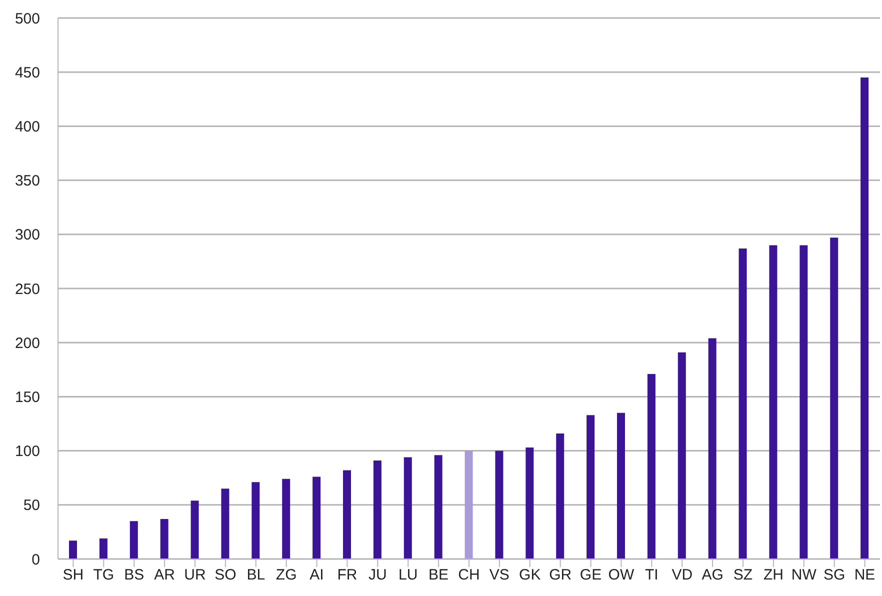 The height and width of the screenshot is (596, 882). Describe the element at coordinates (103, 575) in the screenshot. I see `x-tick-label: TG` at that location.